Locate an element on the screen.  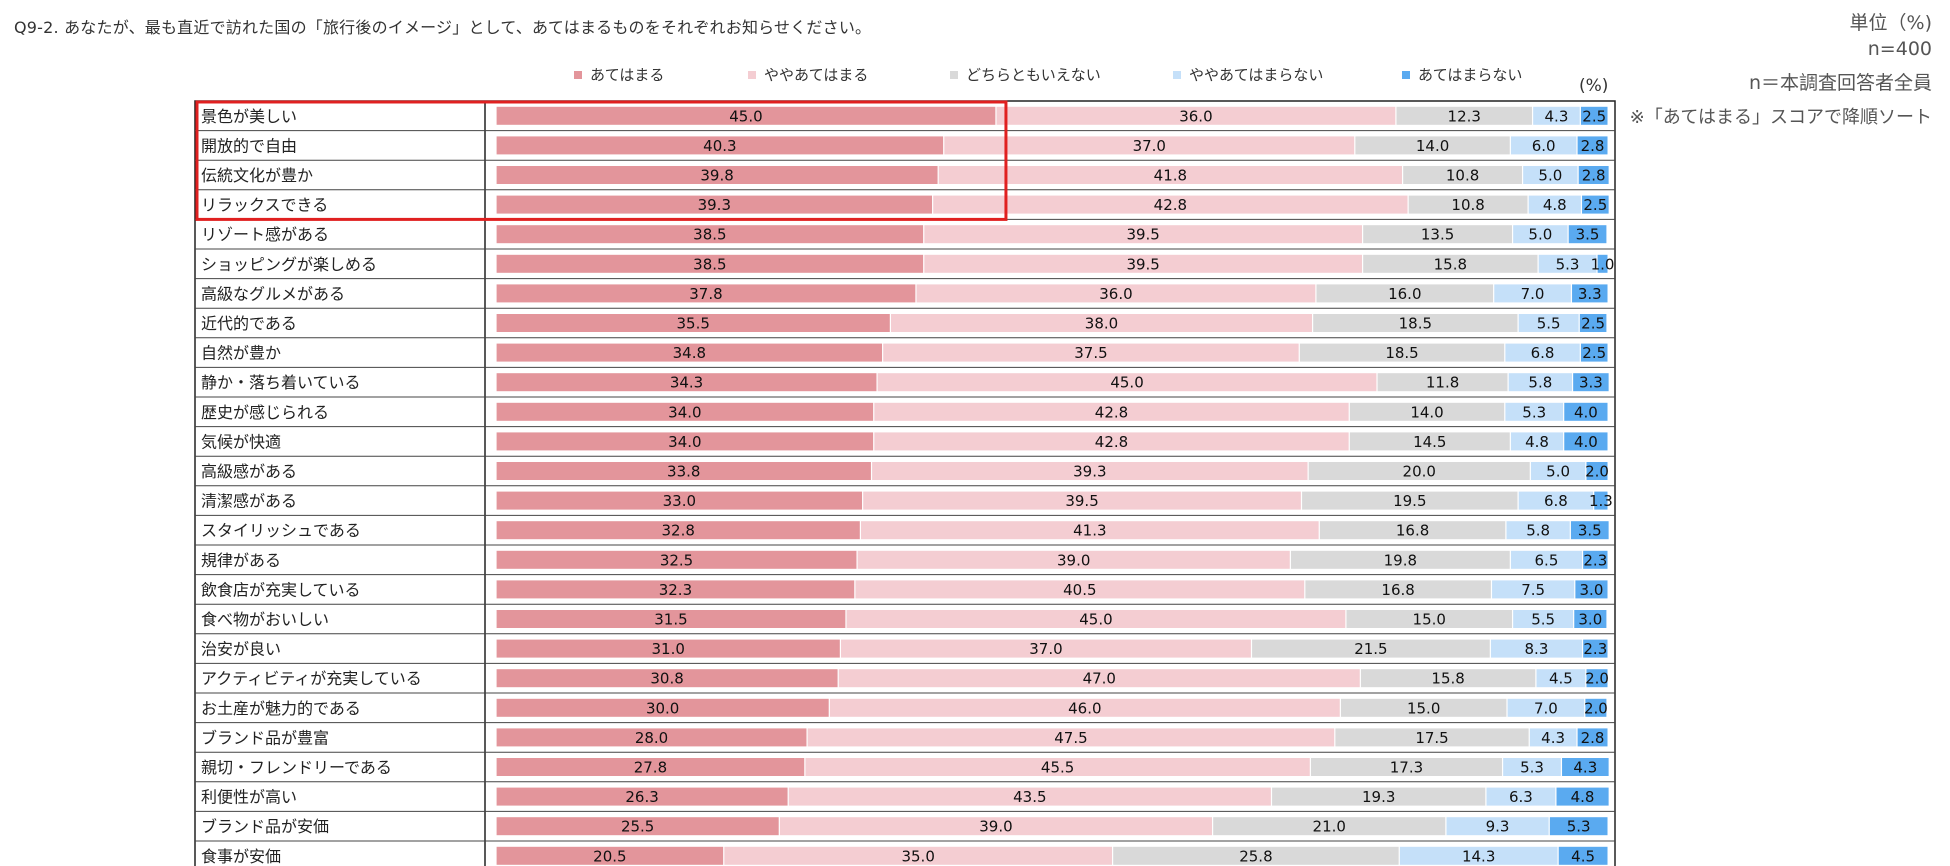
legend-item-3: どちらともいえない is located at coordinates (1025, 74).